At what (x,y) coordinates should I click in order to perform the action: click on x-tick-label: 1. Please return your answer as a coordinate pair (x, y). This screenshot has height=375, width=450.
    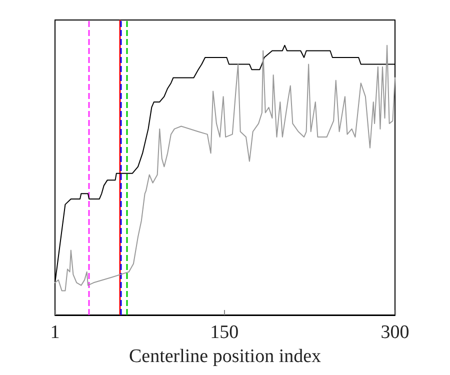
    Looking at the image, I should click on (55, 332).